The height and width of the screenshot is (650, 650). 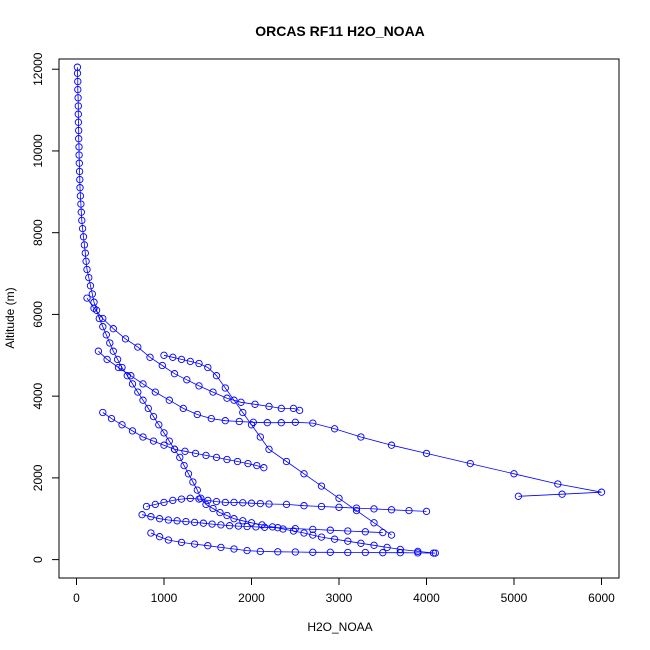 I want to click on x-tick-label: 5000, so click(x=514, y=598).